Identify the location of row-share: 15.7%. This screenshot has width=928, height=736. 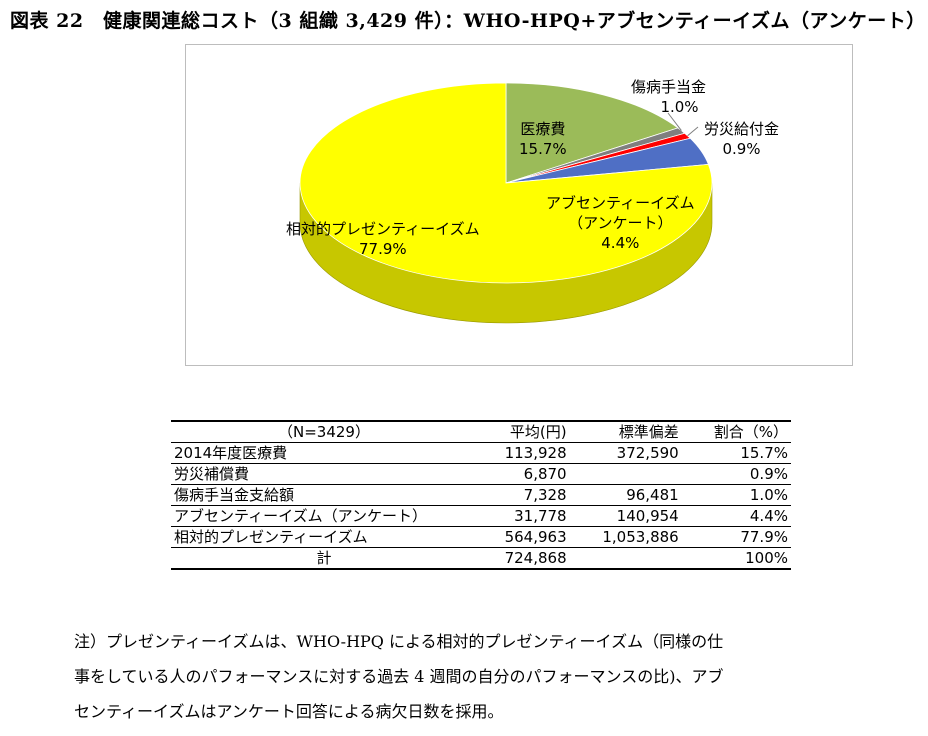
(764, 452).